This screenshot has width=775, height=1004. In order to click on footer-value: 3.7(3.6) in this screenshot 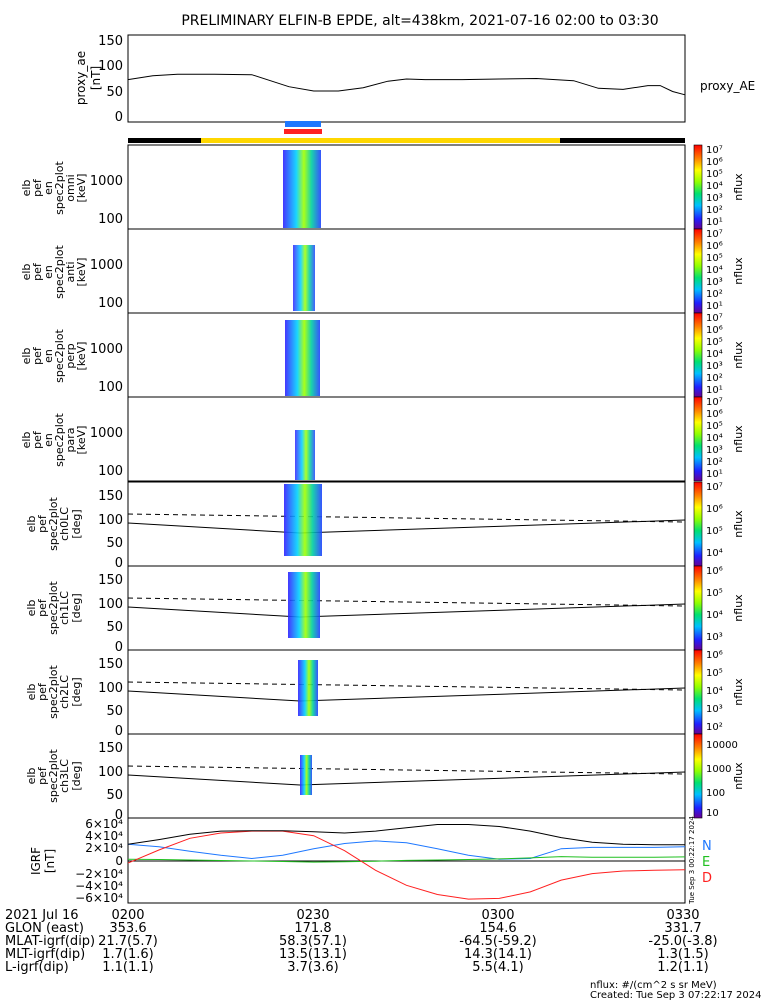, I will do `click(313, 967)`.